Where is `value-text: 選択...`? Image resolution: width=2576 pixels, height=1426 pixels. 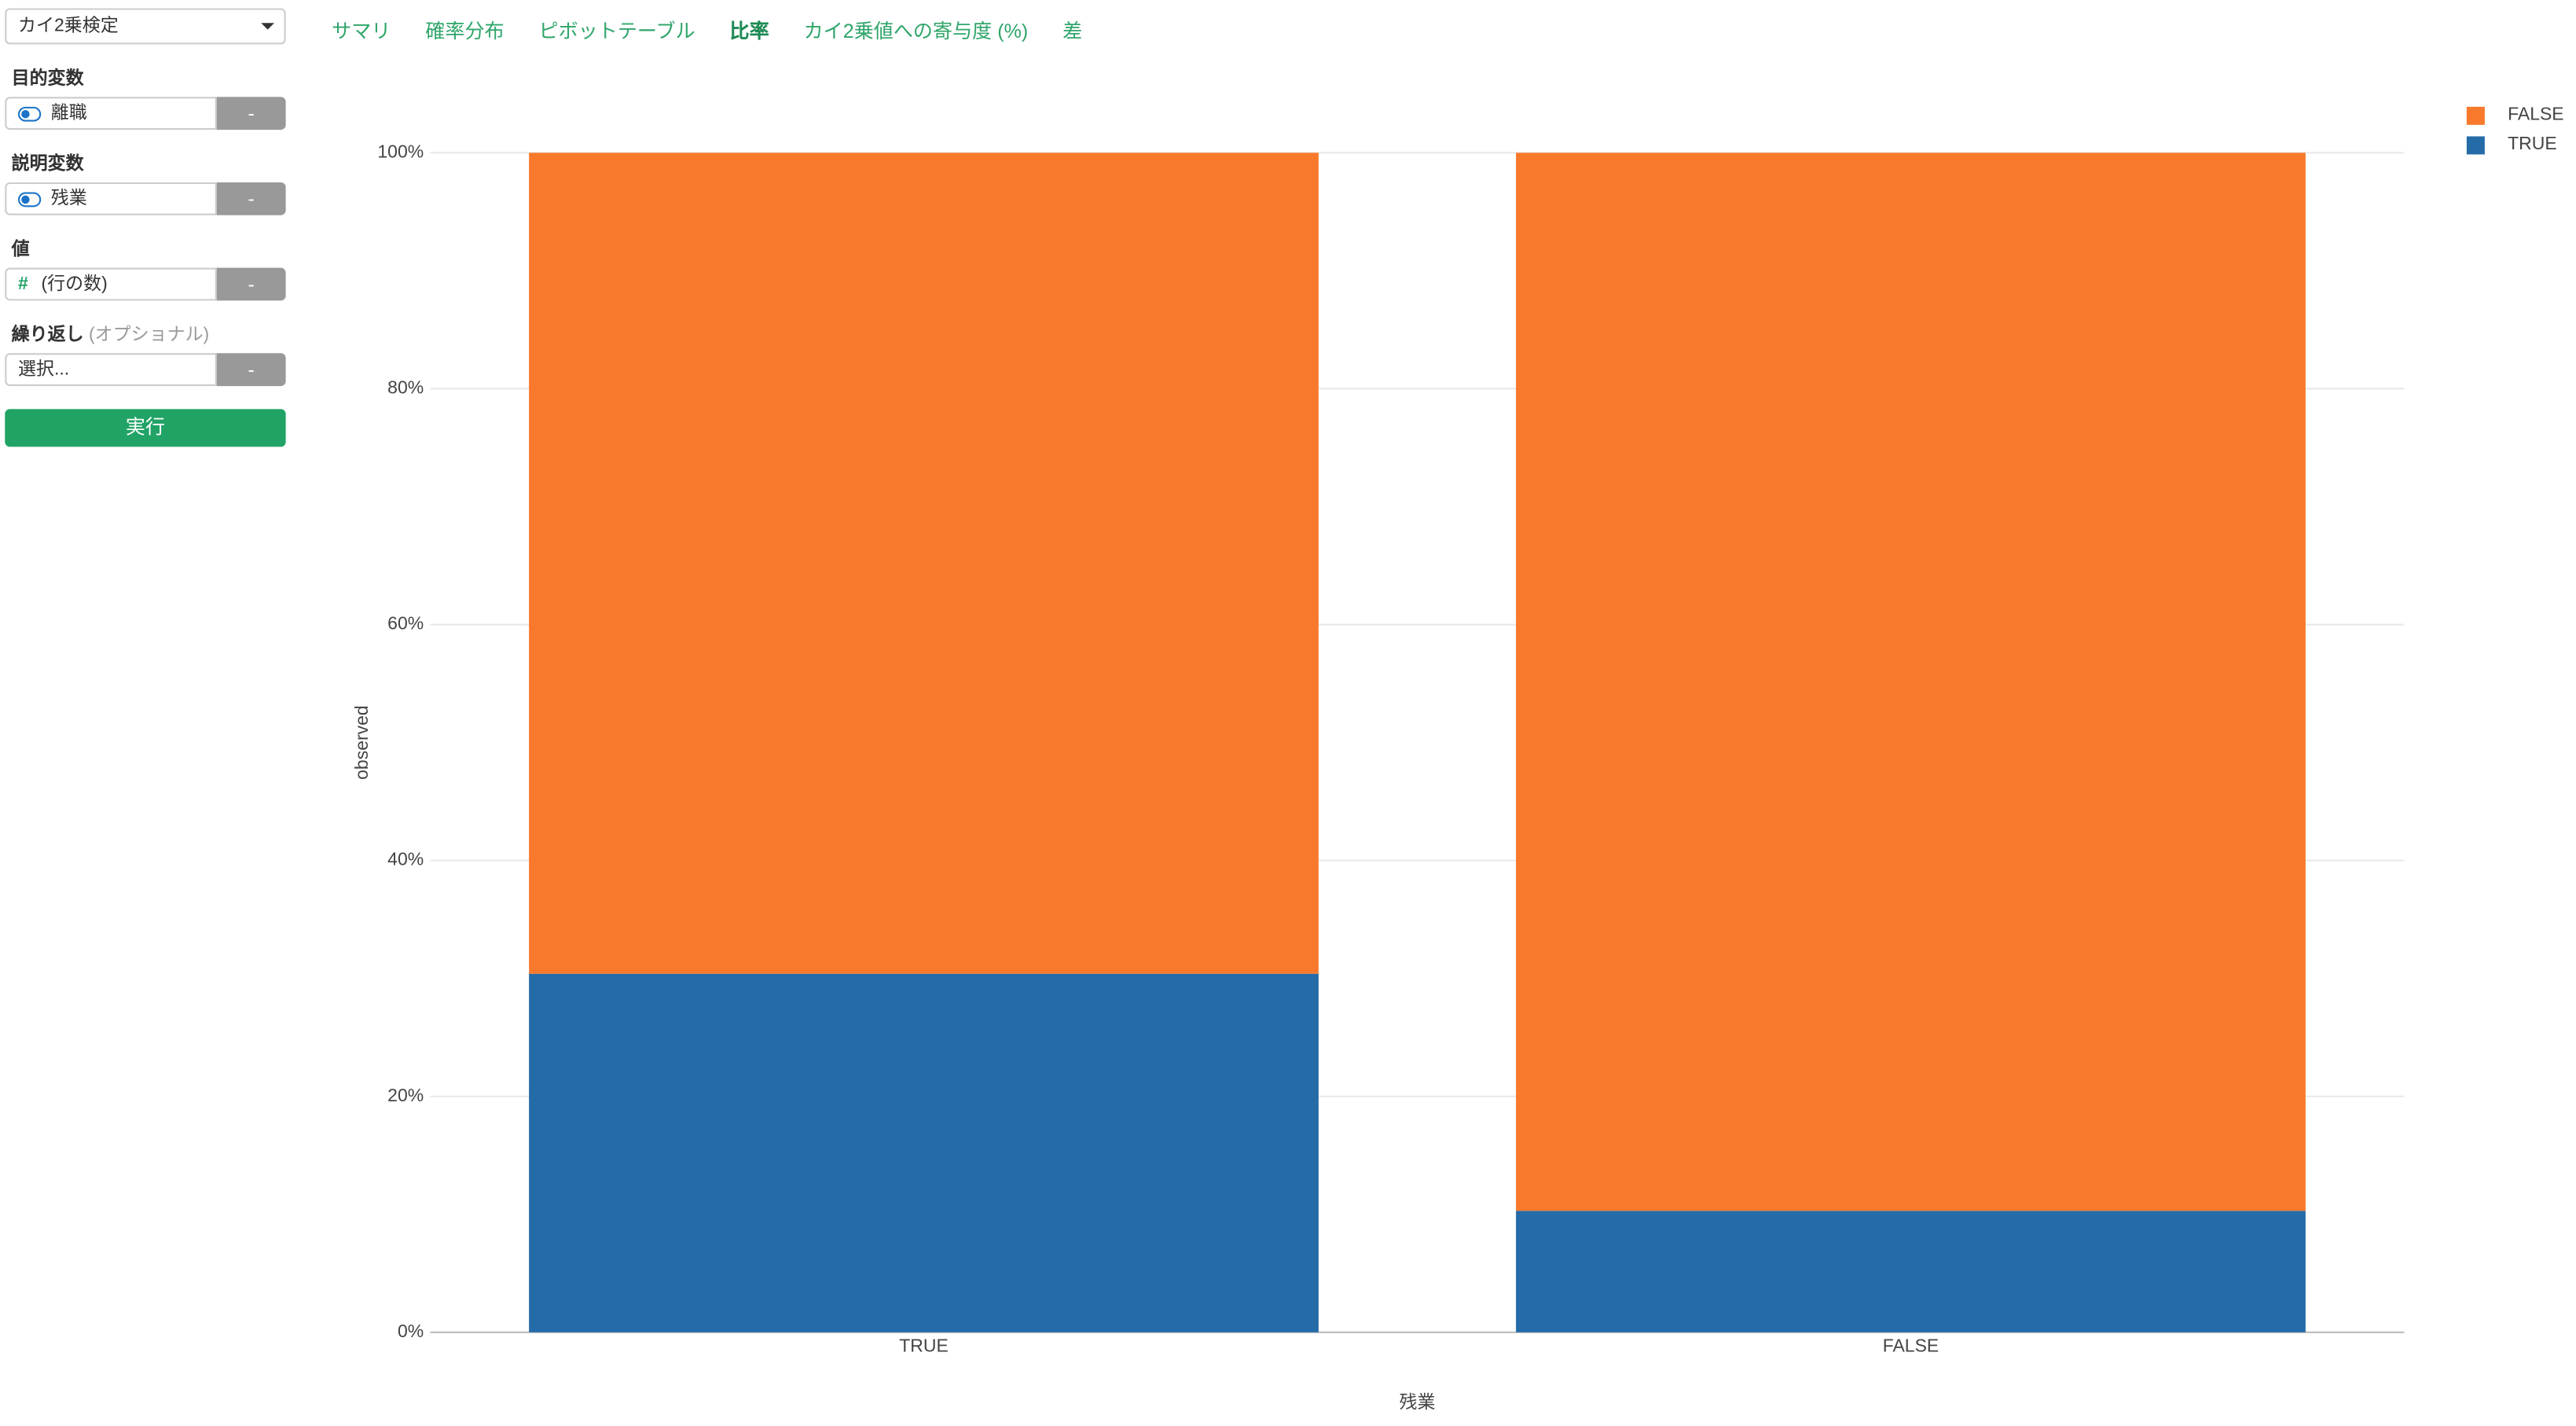 value-text: 選択... is located at coordinates (43, 370).